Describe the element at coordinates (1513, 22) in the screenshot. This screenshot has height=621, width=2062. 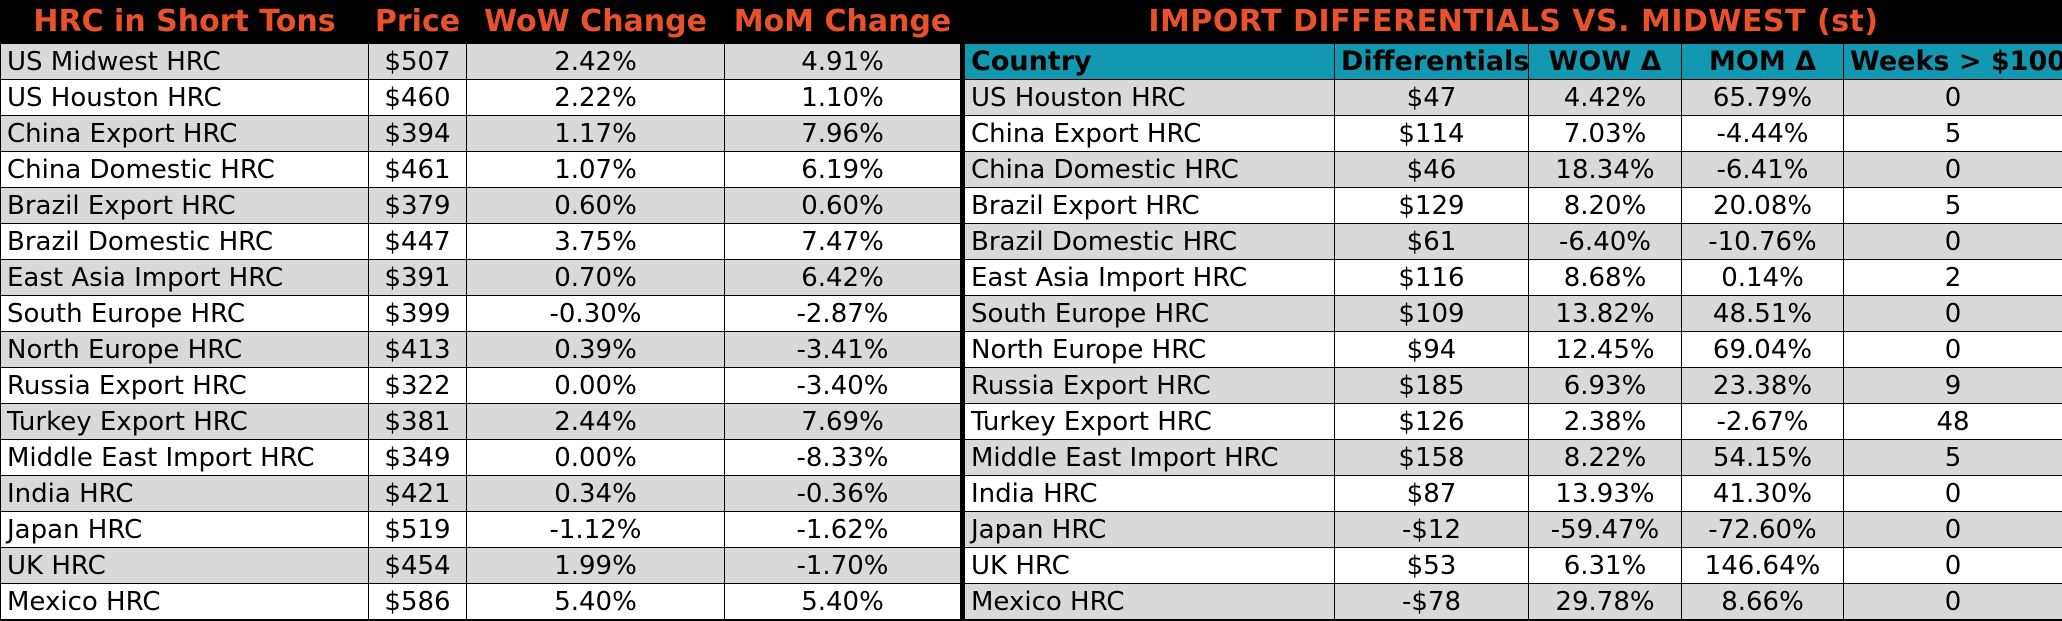
I see `differentials-title: IMPORT DIFFERENTIALS VS. MIDWEST (st)` at that location.